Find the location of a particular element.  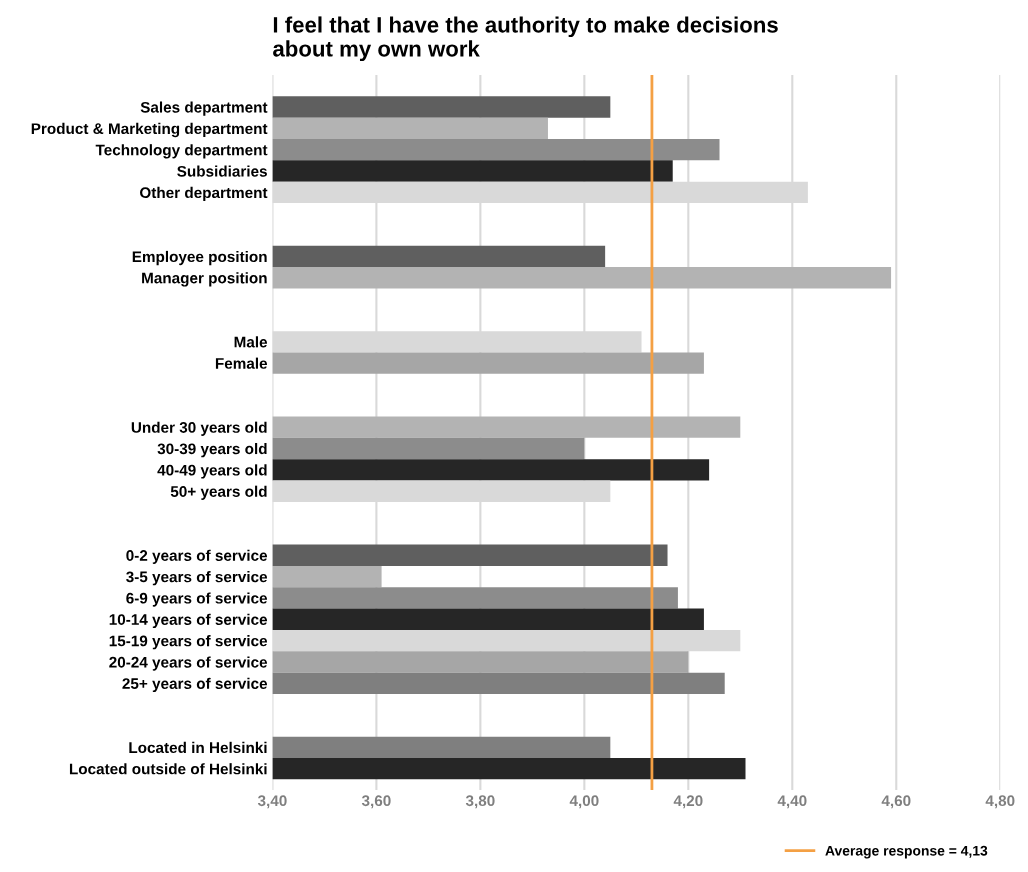

y-tick-label: 6-9 years of service is located at coordinates (197, 599).